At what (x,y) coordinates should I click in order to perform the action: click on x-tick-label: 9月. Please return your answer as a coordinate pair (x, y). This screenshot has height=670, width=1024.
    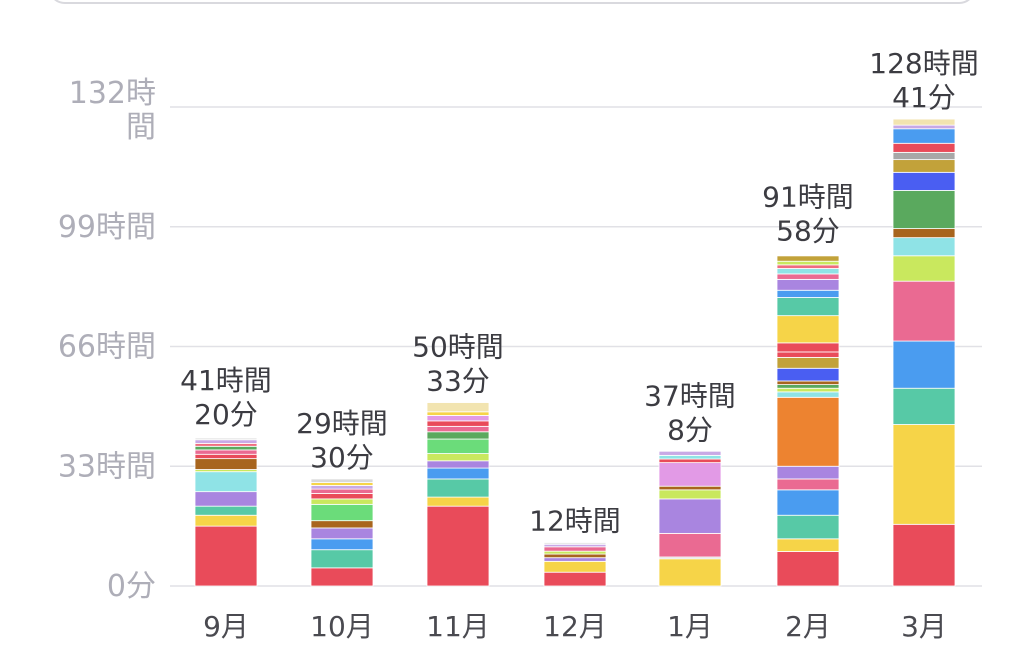
    Looking at the image, I should click on (226, 626).